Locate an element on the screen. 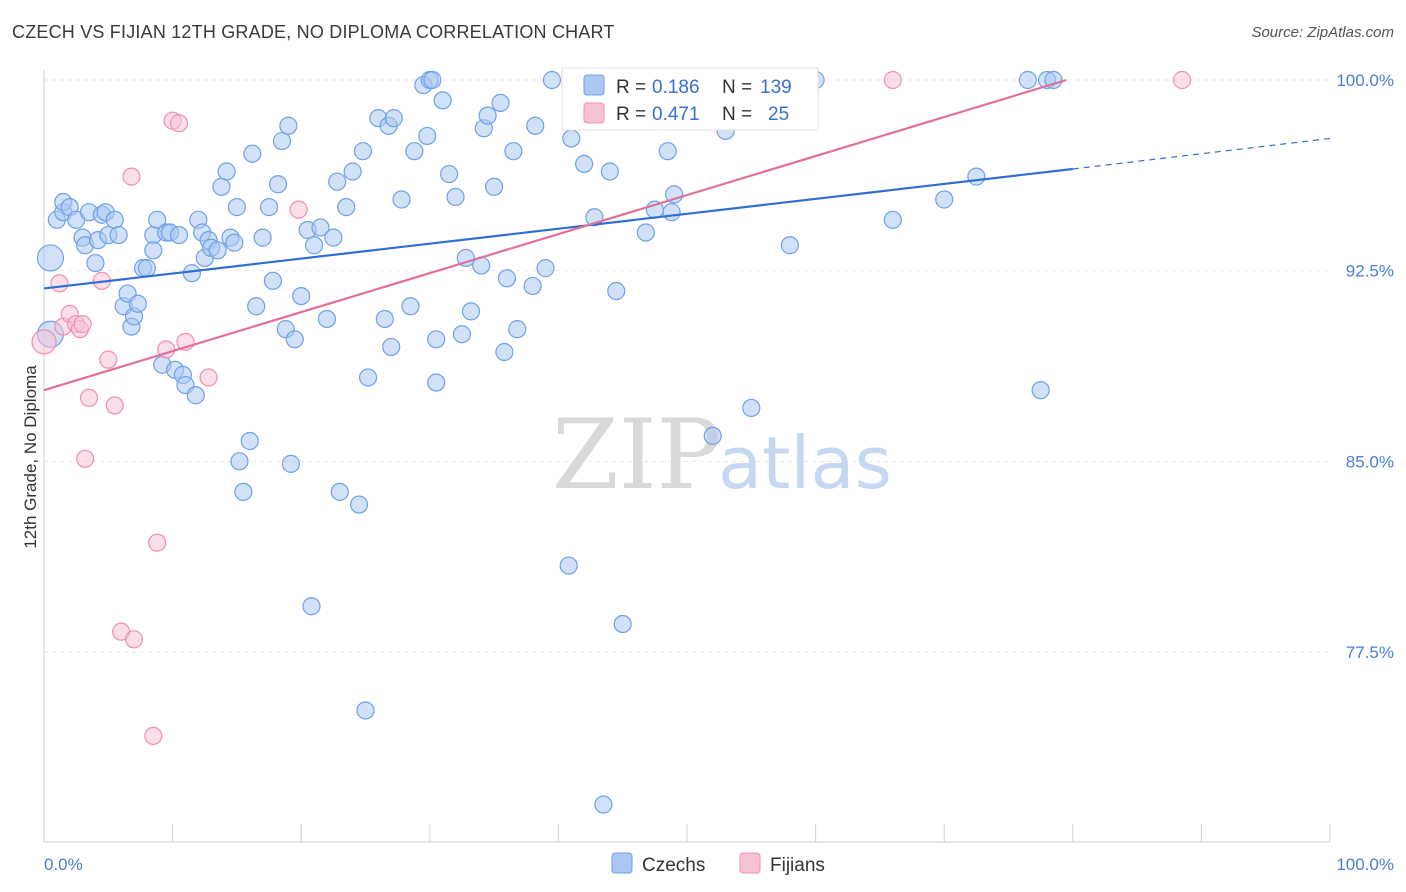  y-tick-label: 85.0% is located at coordinates (1370, 461).